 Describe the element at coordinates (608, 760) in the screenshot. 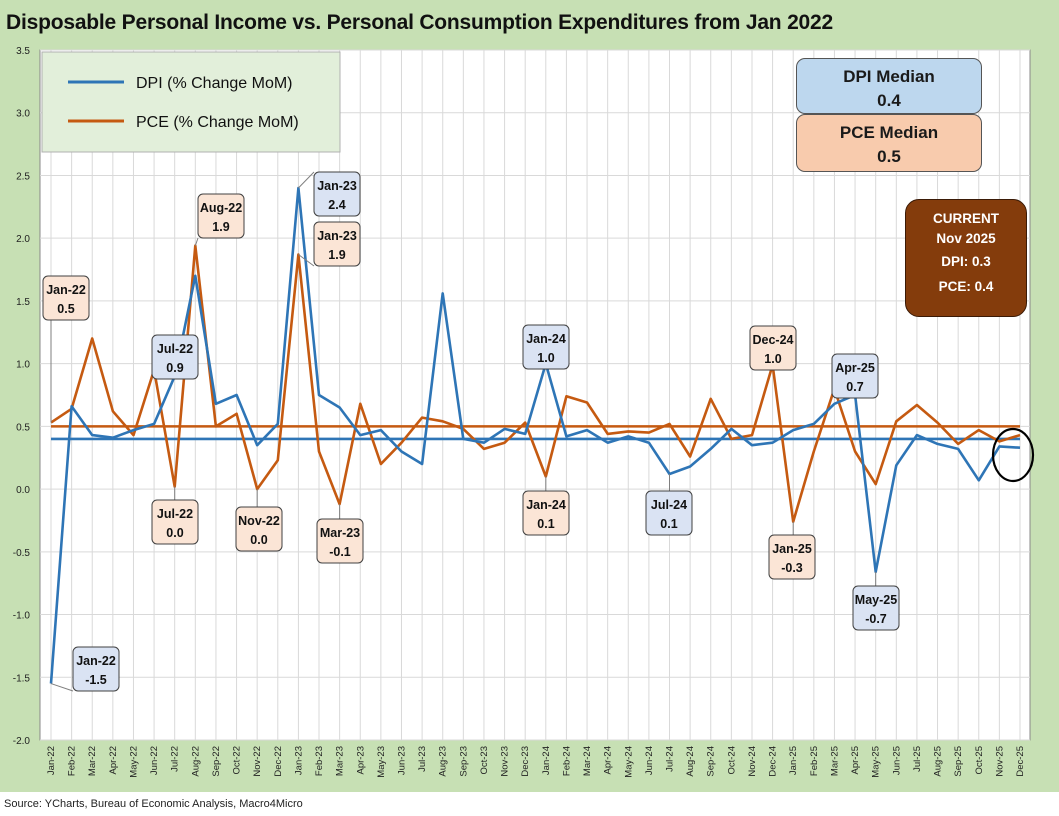

I see `x-tick-label: Apr-24` at that location.